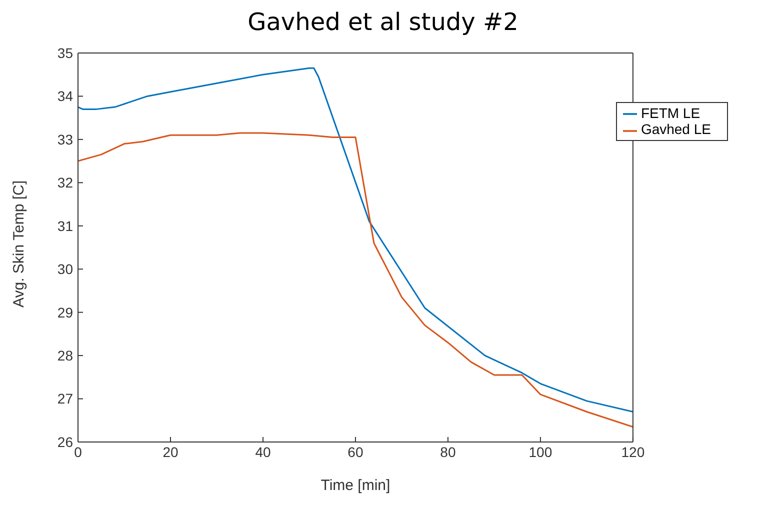 The width and height of the screenshot is (766, 510). Describe the element at coordinates (19, 244) in the screenshot. I see `y-axis-title: Avg. Skin Temp [C]` at that location.